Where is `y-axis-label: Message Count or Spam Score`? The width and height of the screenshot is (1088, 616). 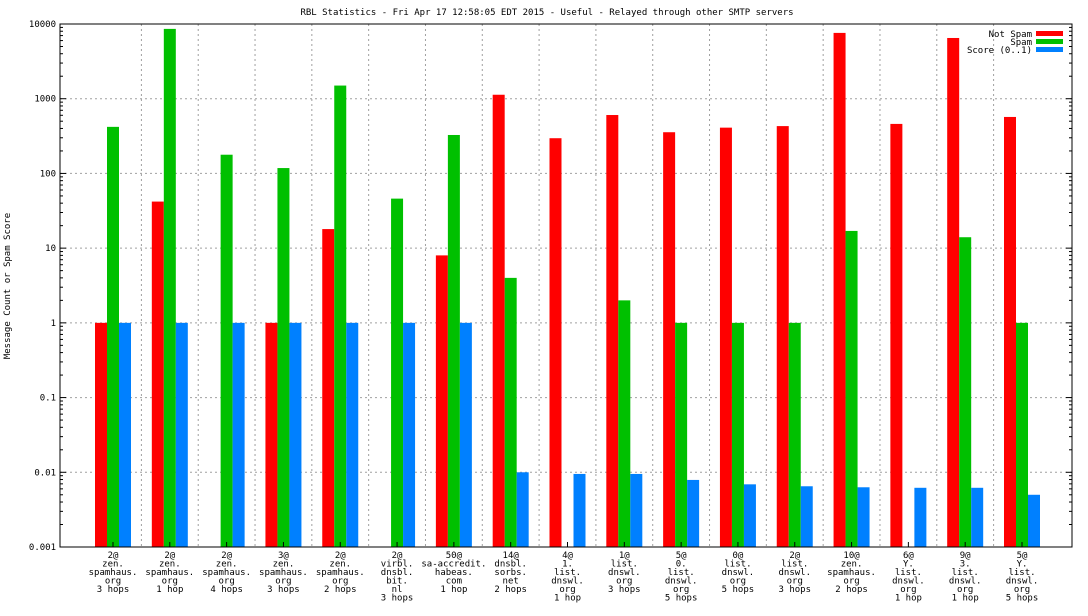 y-axis-label: Message Count or Spam Score is located at coordinates (8, 286).